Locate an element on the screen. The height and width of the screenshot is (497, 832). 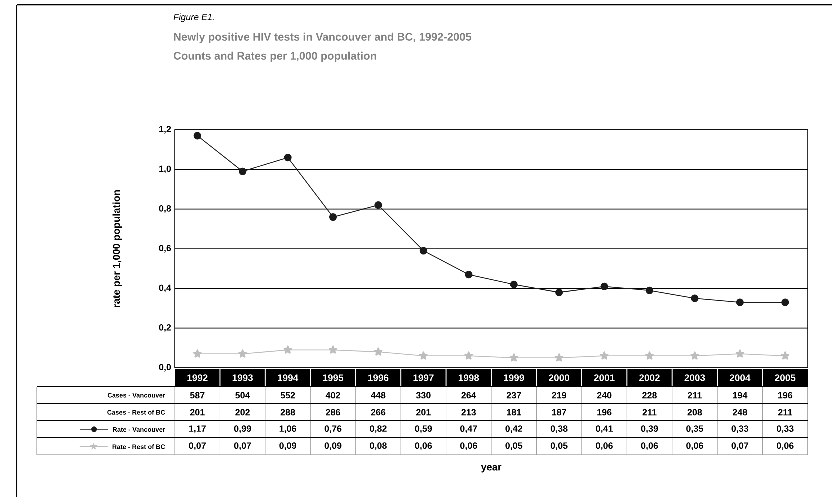
x-tick-label: 1996 is located at coordinates (378, 378).